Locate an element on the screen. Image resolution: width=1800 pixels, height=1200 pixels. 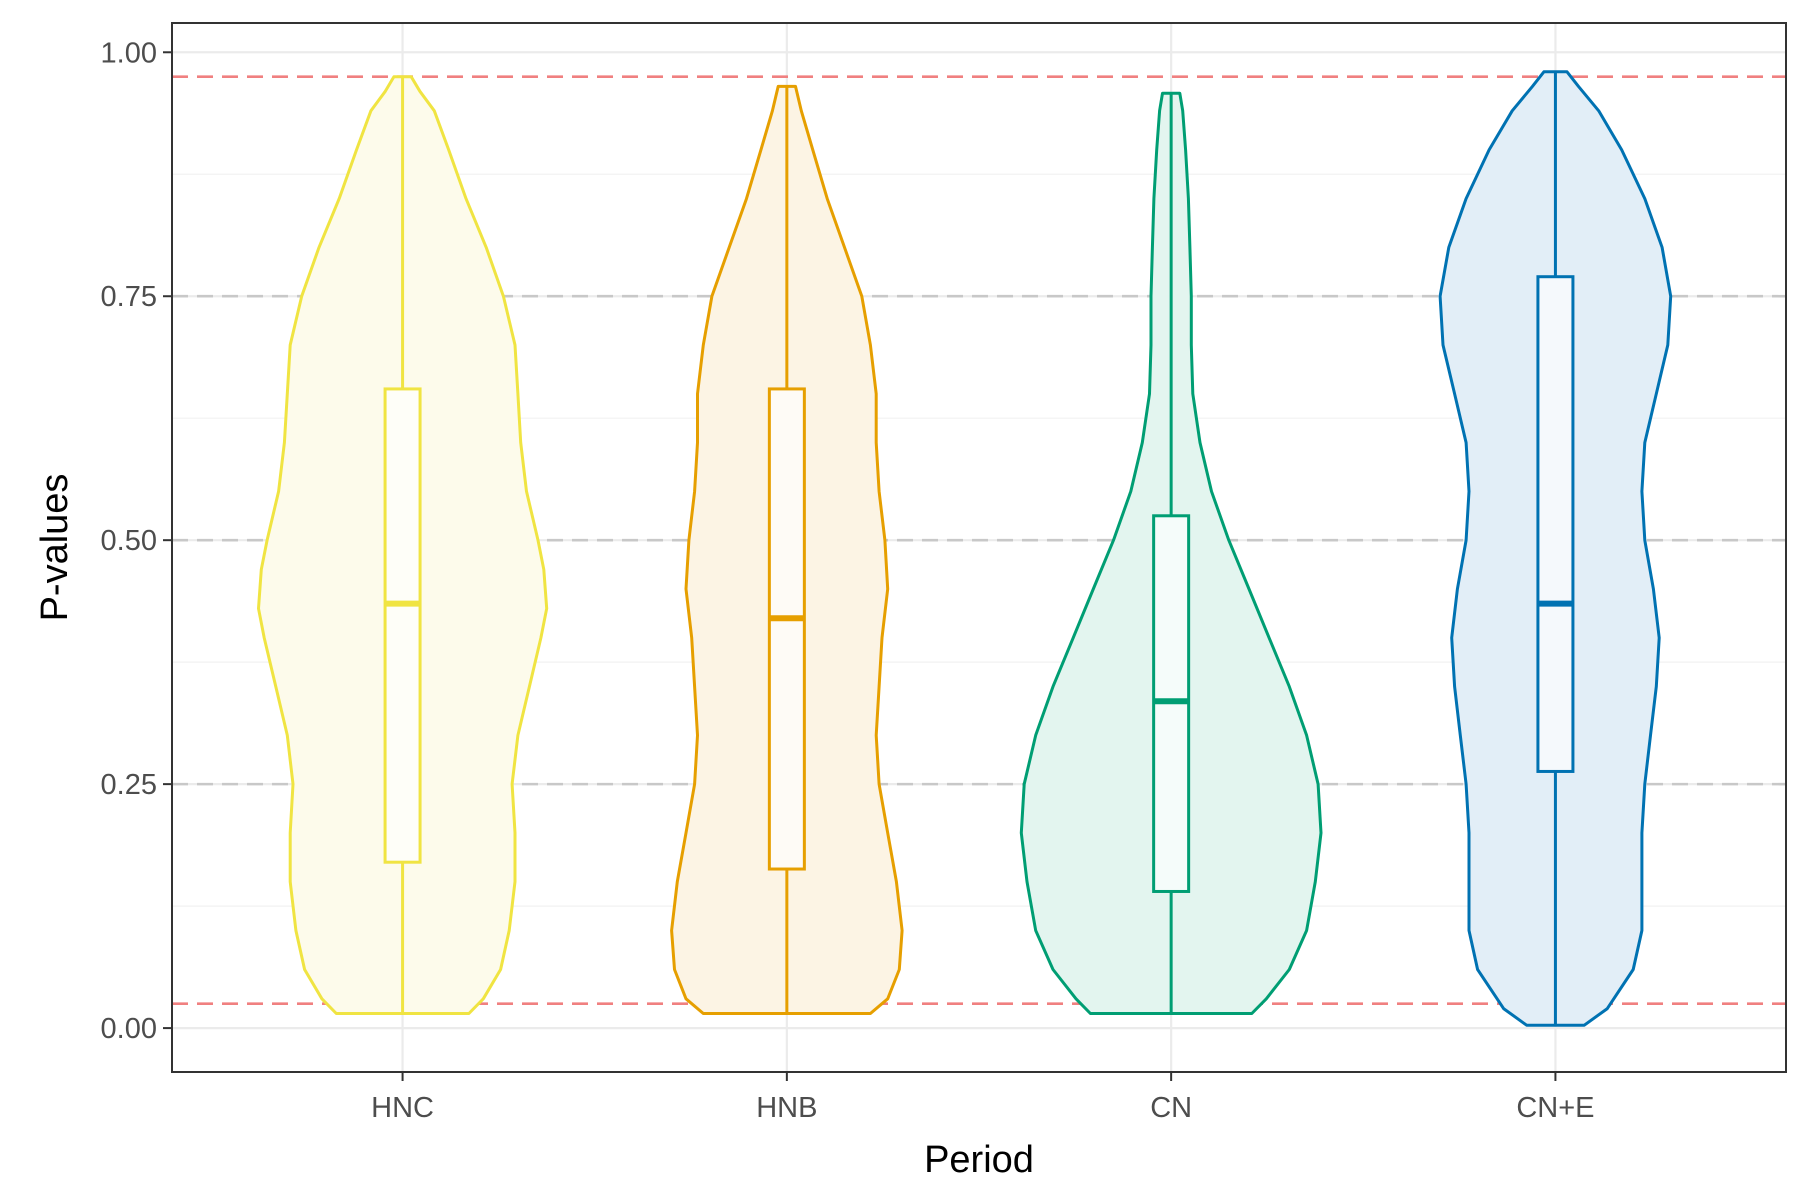
y-tick-label: 0.25 is located at coordinates (129, 785).